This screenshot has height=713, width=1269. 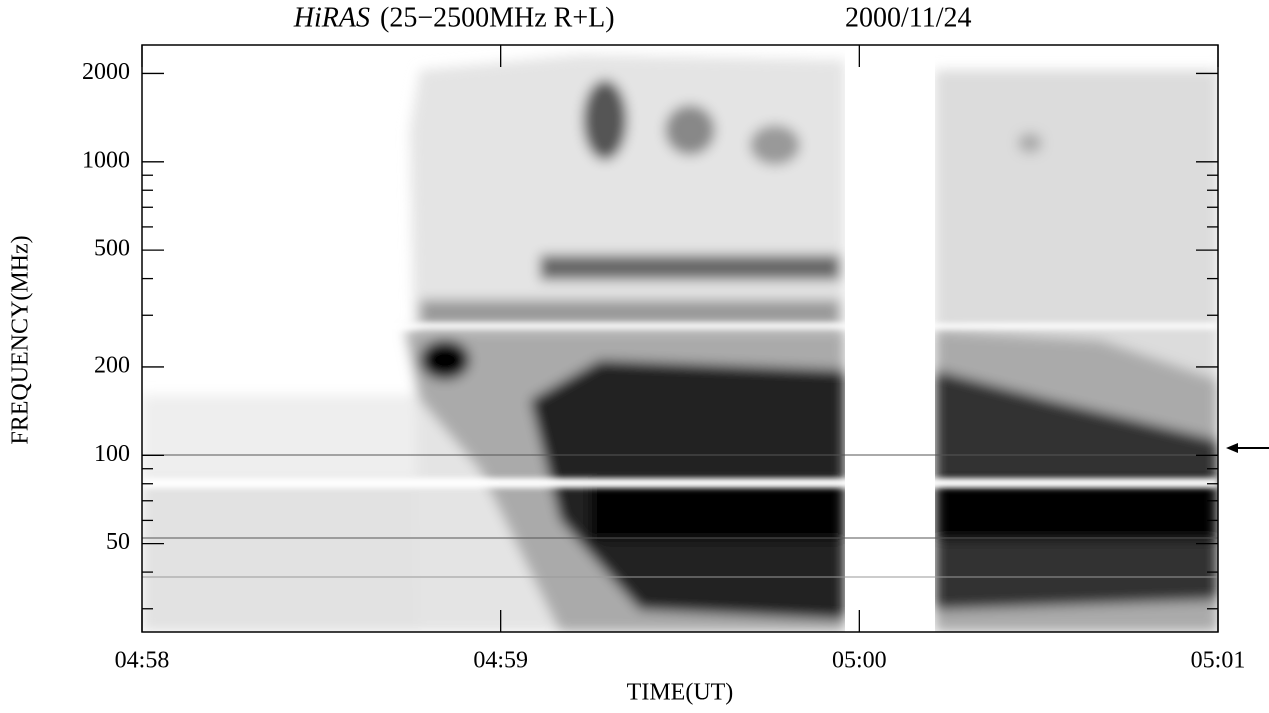 What do you see at coordinates (142, 661) in the screenshot?
I see `x-tick-label: 04:58` at bounding box center [142, 661].